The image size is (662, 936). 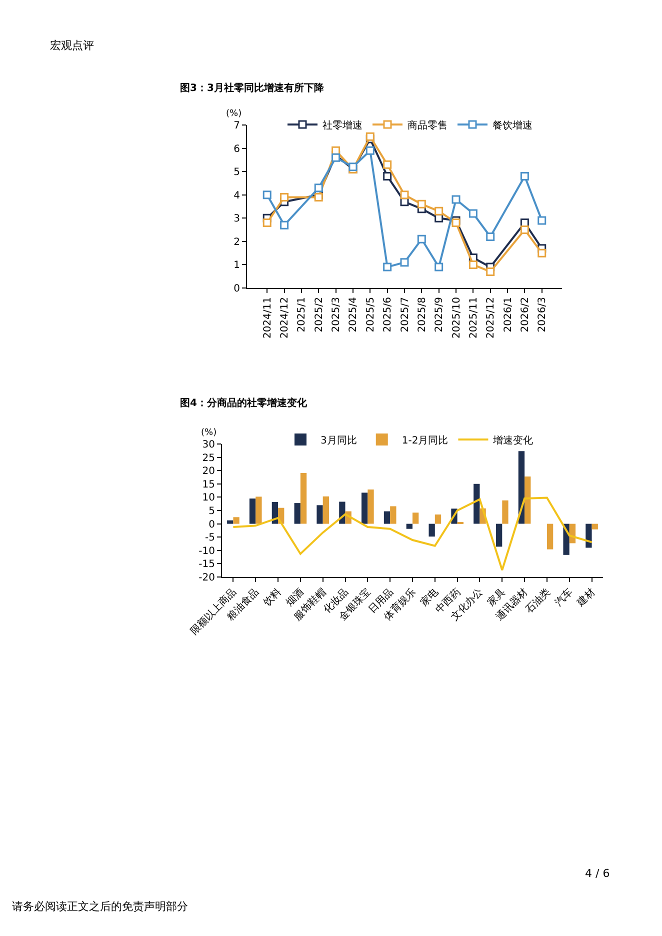 I want to click on x-tick-label: 2025/7, so click(x=405, y=314).